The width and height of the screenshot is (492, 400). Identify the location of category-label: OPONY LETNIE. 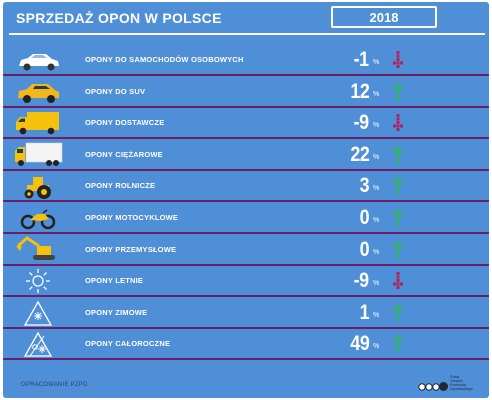
(114, 281).